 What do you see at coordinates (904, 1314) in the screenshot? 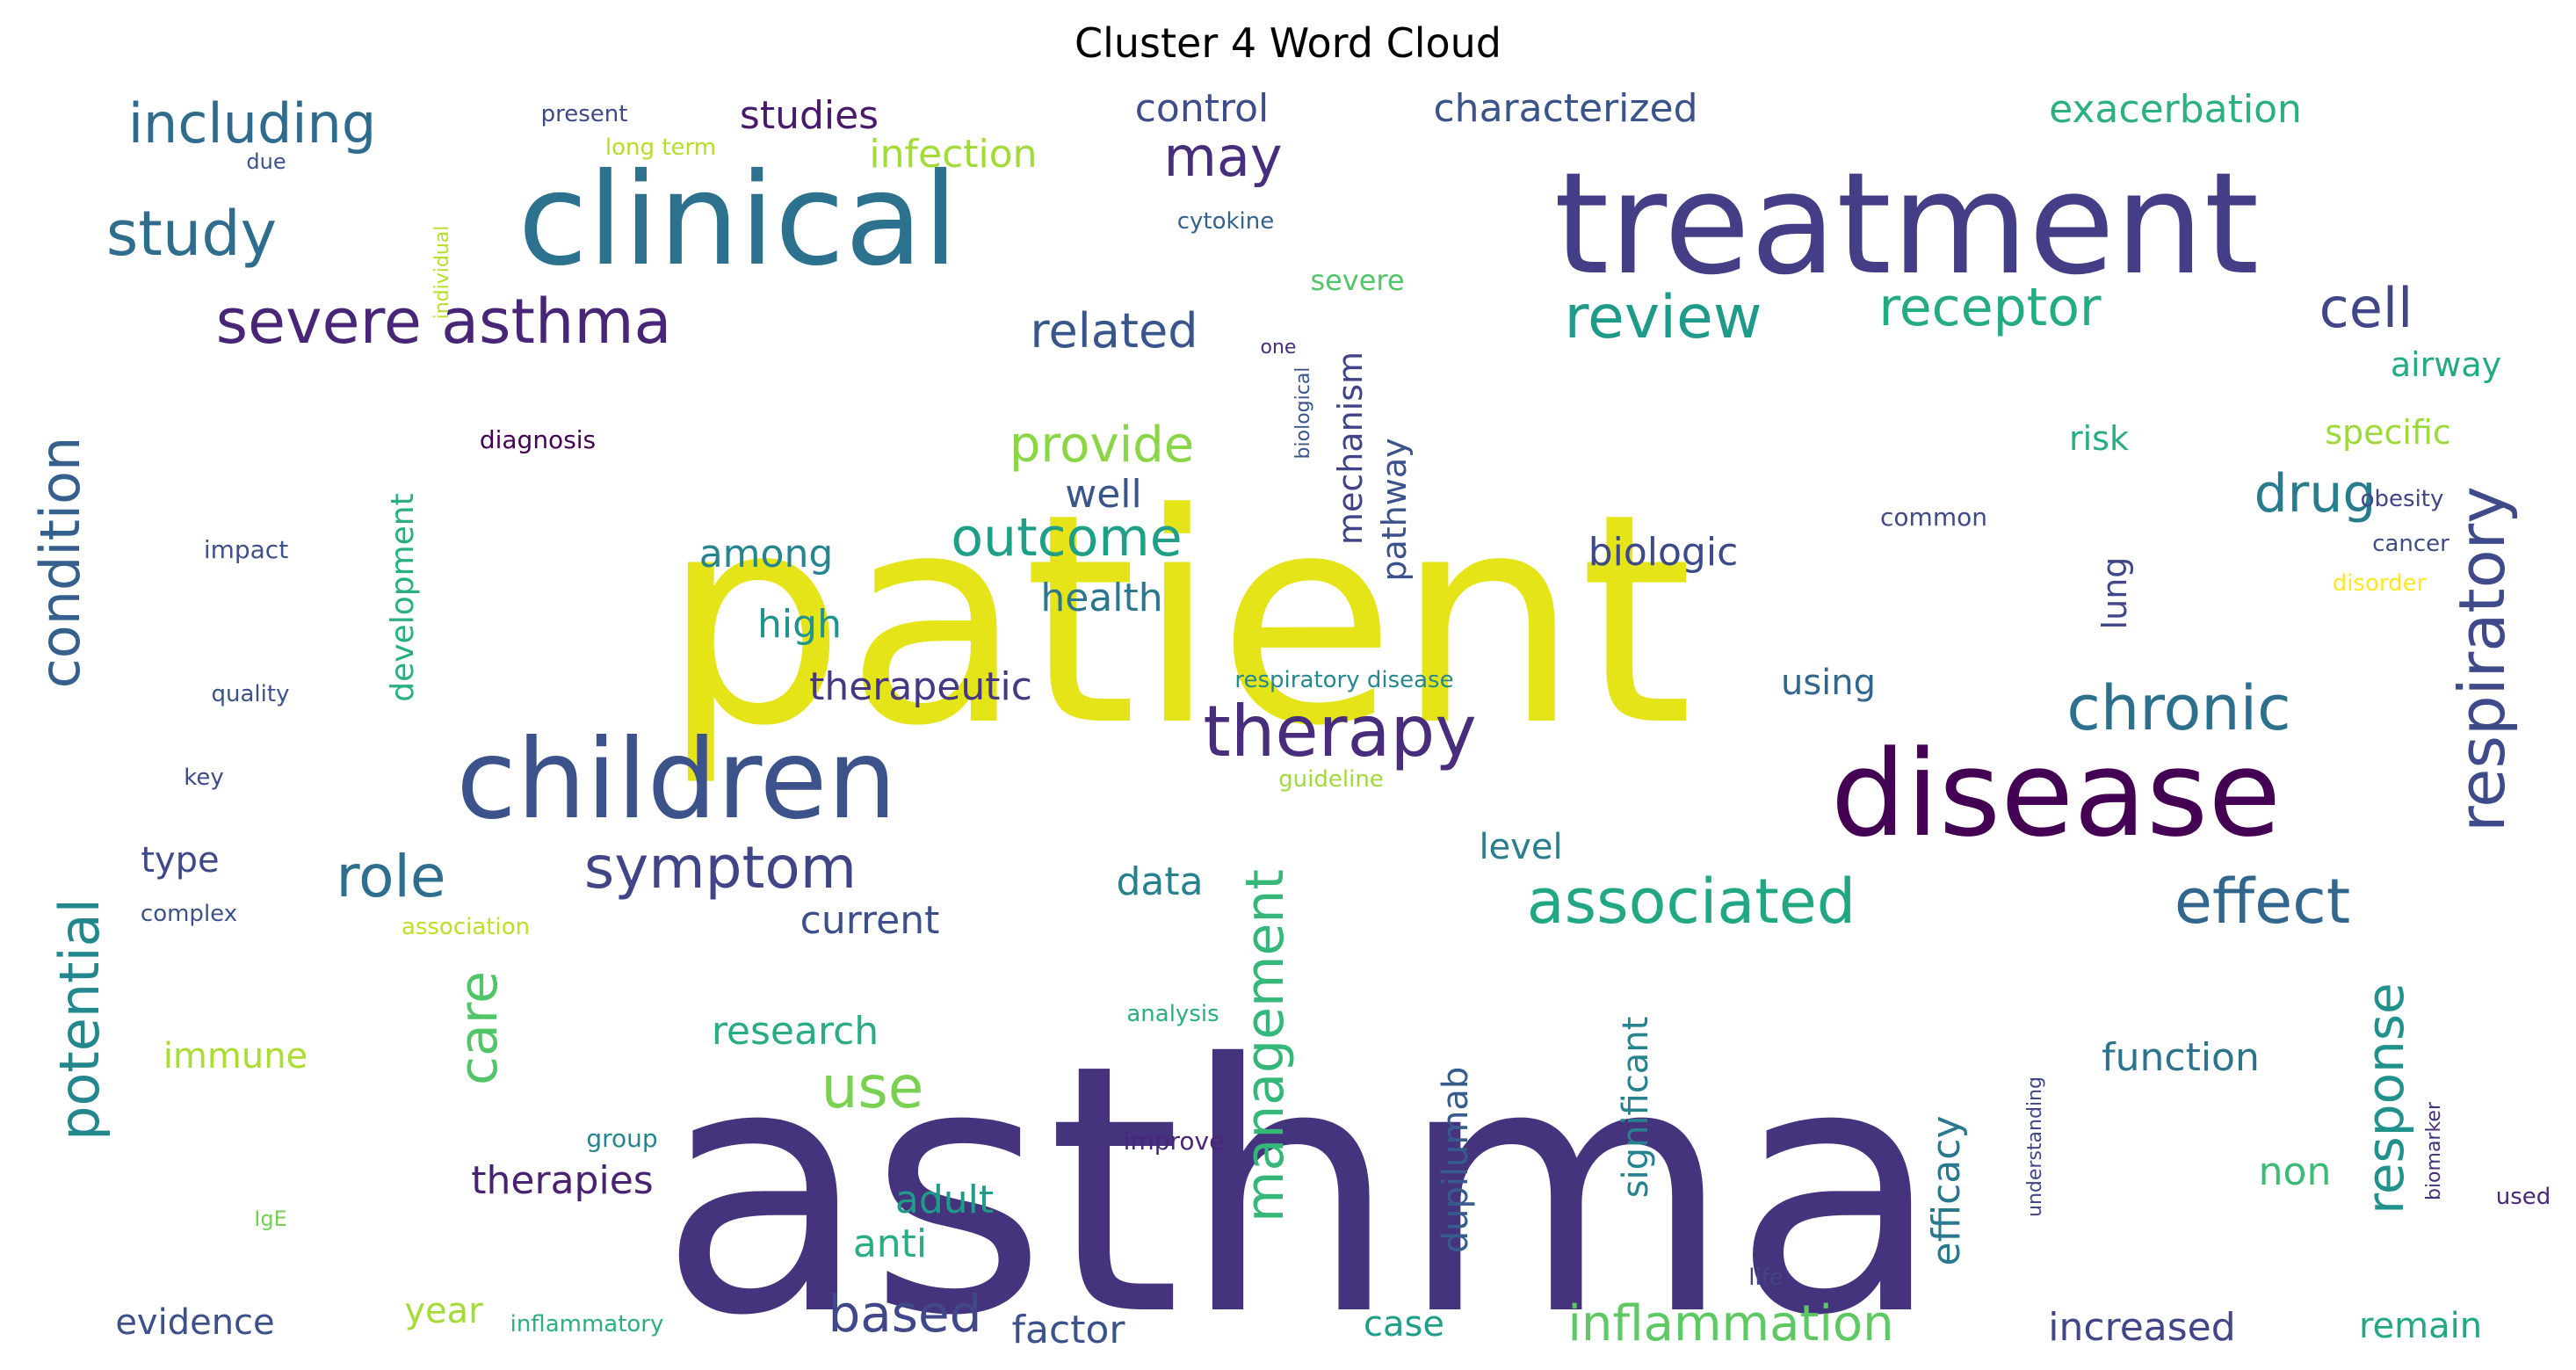
I see `word-based: based` at bounding box center [904, 1314].